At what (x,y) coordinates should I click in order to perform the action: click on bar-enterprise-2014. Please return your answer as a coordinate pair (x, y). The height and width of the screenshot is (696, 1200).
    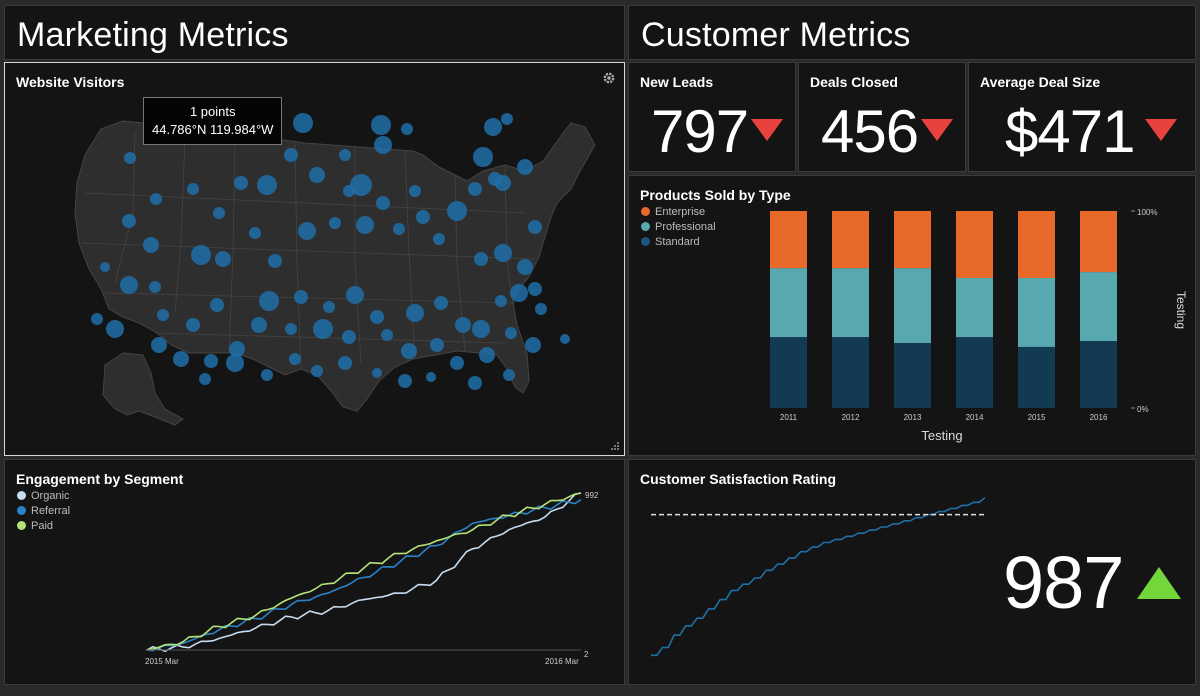
    Looking at the image, I should click on (974, 244).